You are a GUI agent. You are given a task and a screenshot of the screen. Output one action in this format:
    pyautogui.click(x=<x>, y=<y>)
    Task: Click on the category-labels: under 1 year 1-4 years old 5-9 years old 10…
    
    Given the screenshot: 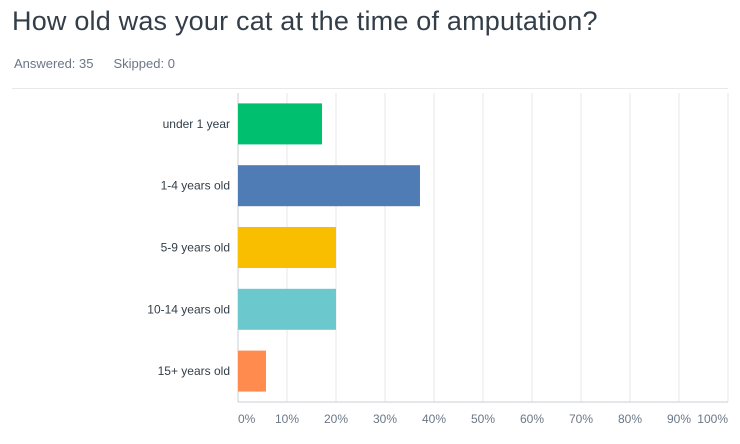 What is the action you would take?
    pyautogui.click(x=188, y=247)
    